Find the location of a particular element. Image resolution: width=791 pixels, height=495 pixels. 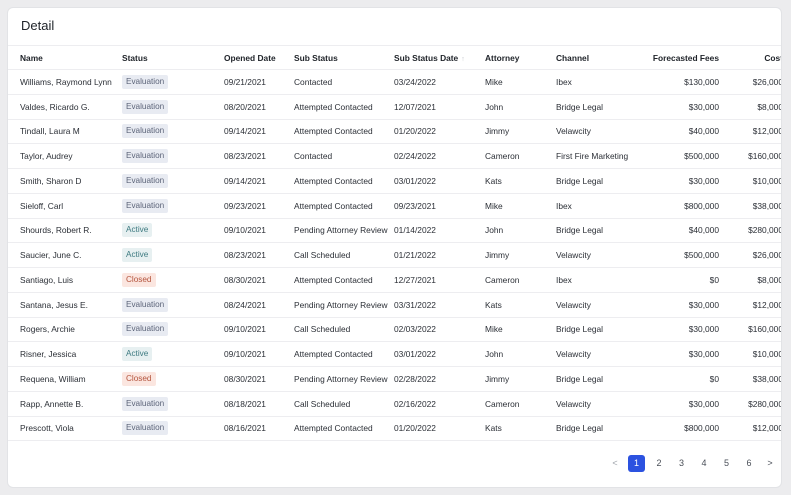

cell-opened-date: 09/23/2021 is located at coordinates (259, 206).